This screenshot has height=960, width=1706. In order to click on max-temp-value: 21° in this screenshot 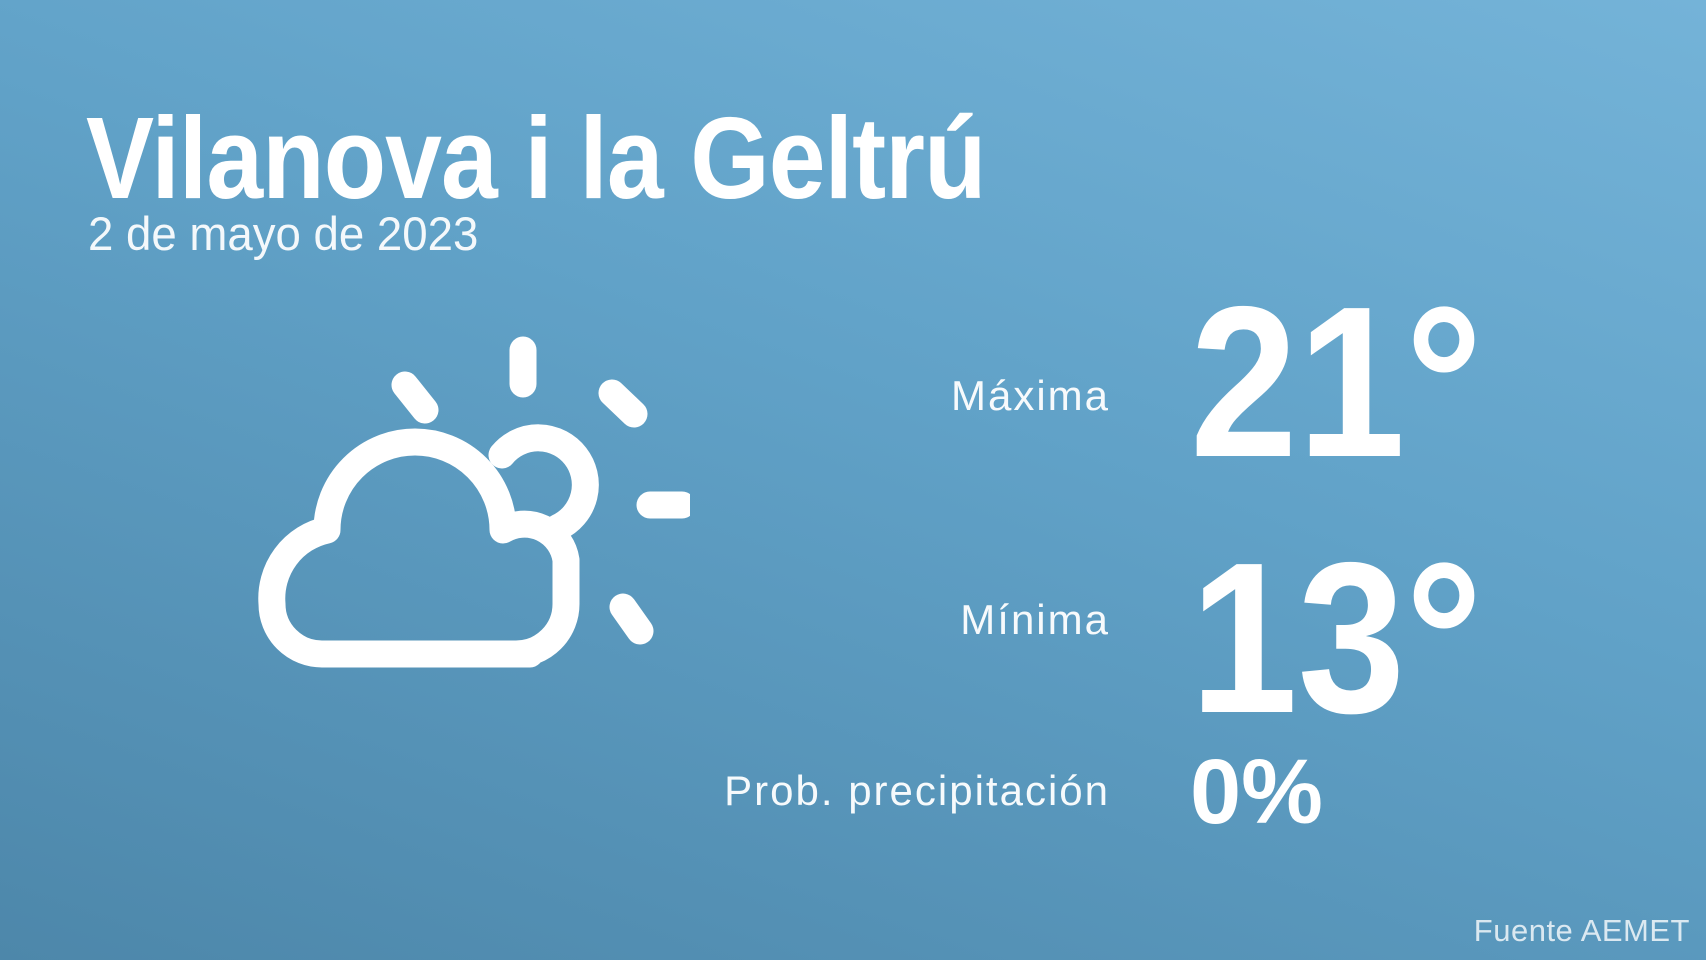, I will do `click(1336, 381)`.